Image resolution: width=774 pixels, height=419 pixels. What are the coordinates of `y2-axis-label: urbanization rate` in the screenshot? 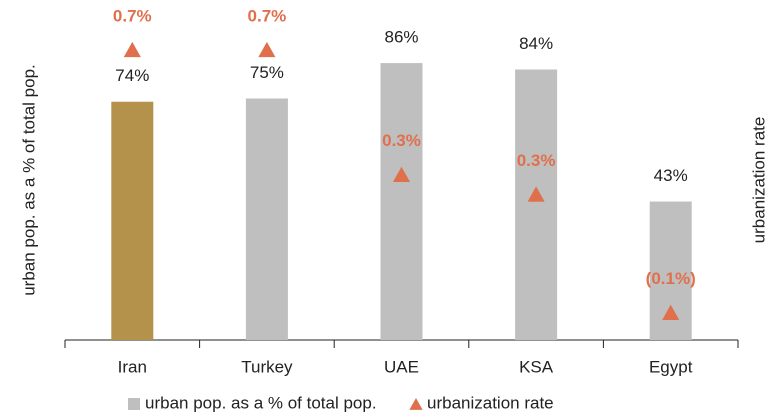 It's located at (758, 180).